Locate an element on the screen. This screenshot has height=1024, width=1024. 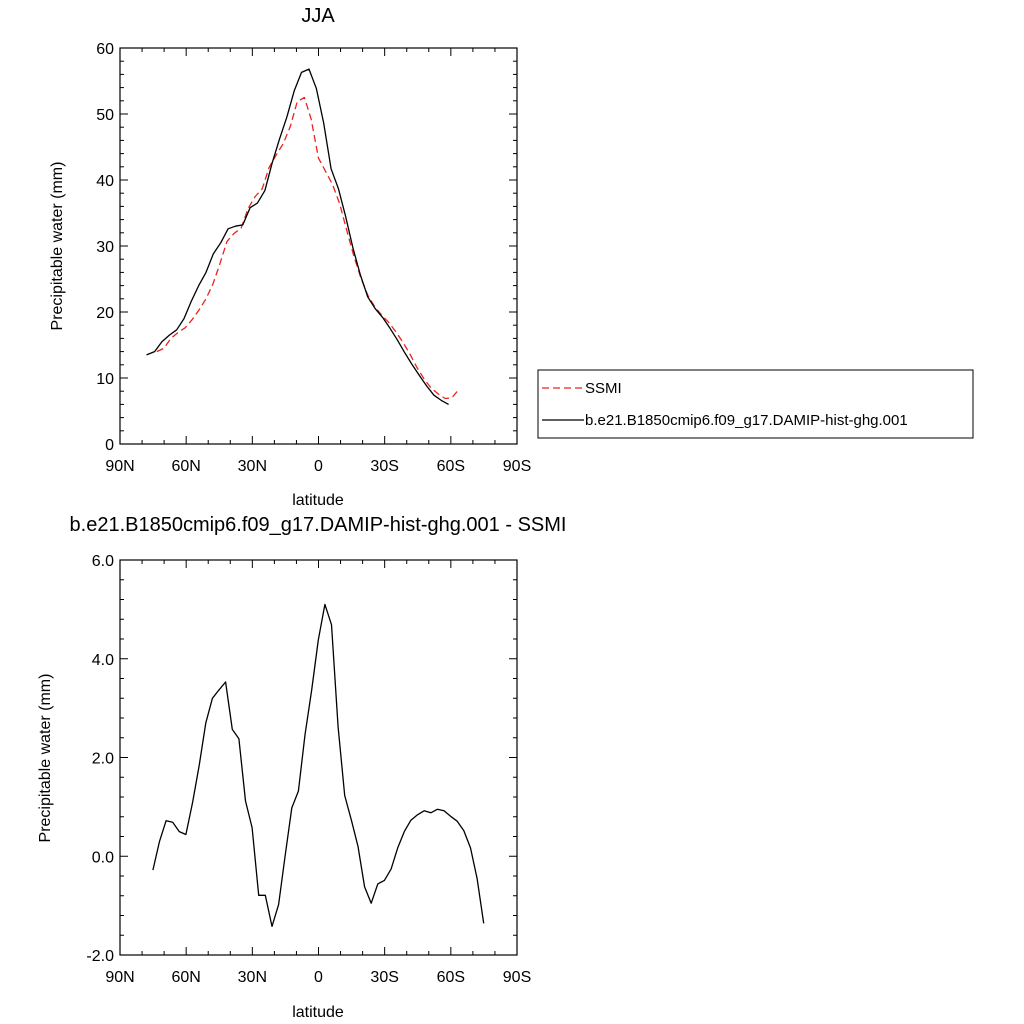
top-x-tick-label: 0 is located at coordinates (318, 466).